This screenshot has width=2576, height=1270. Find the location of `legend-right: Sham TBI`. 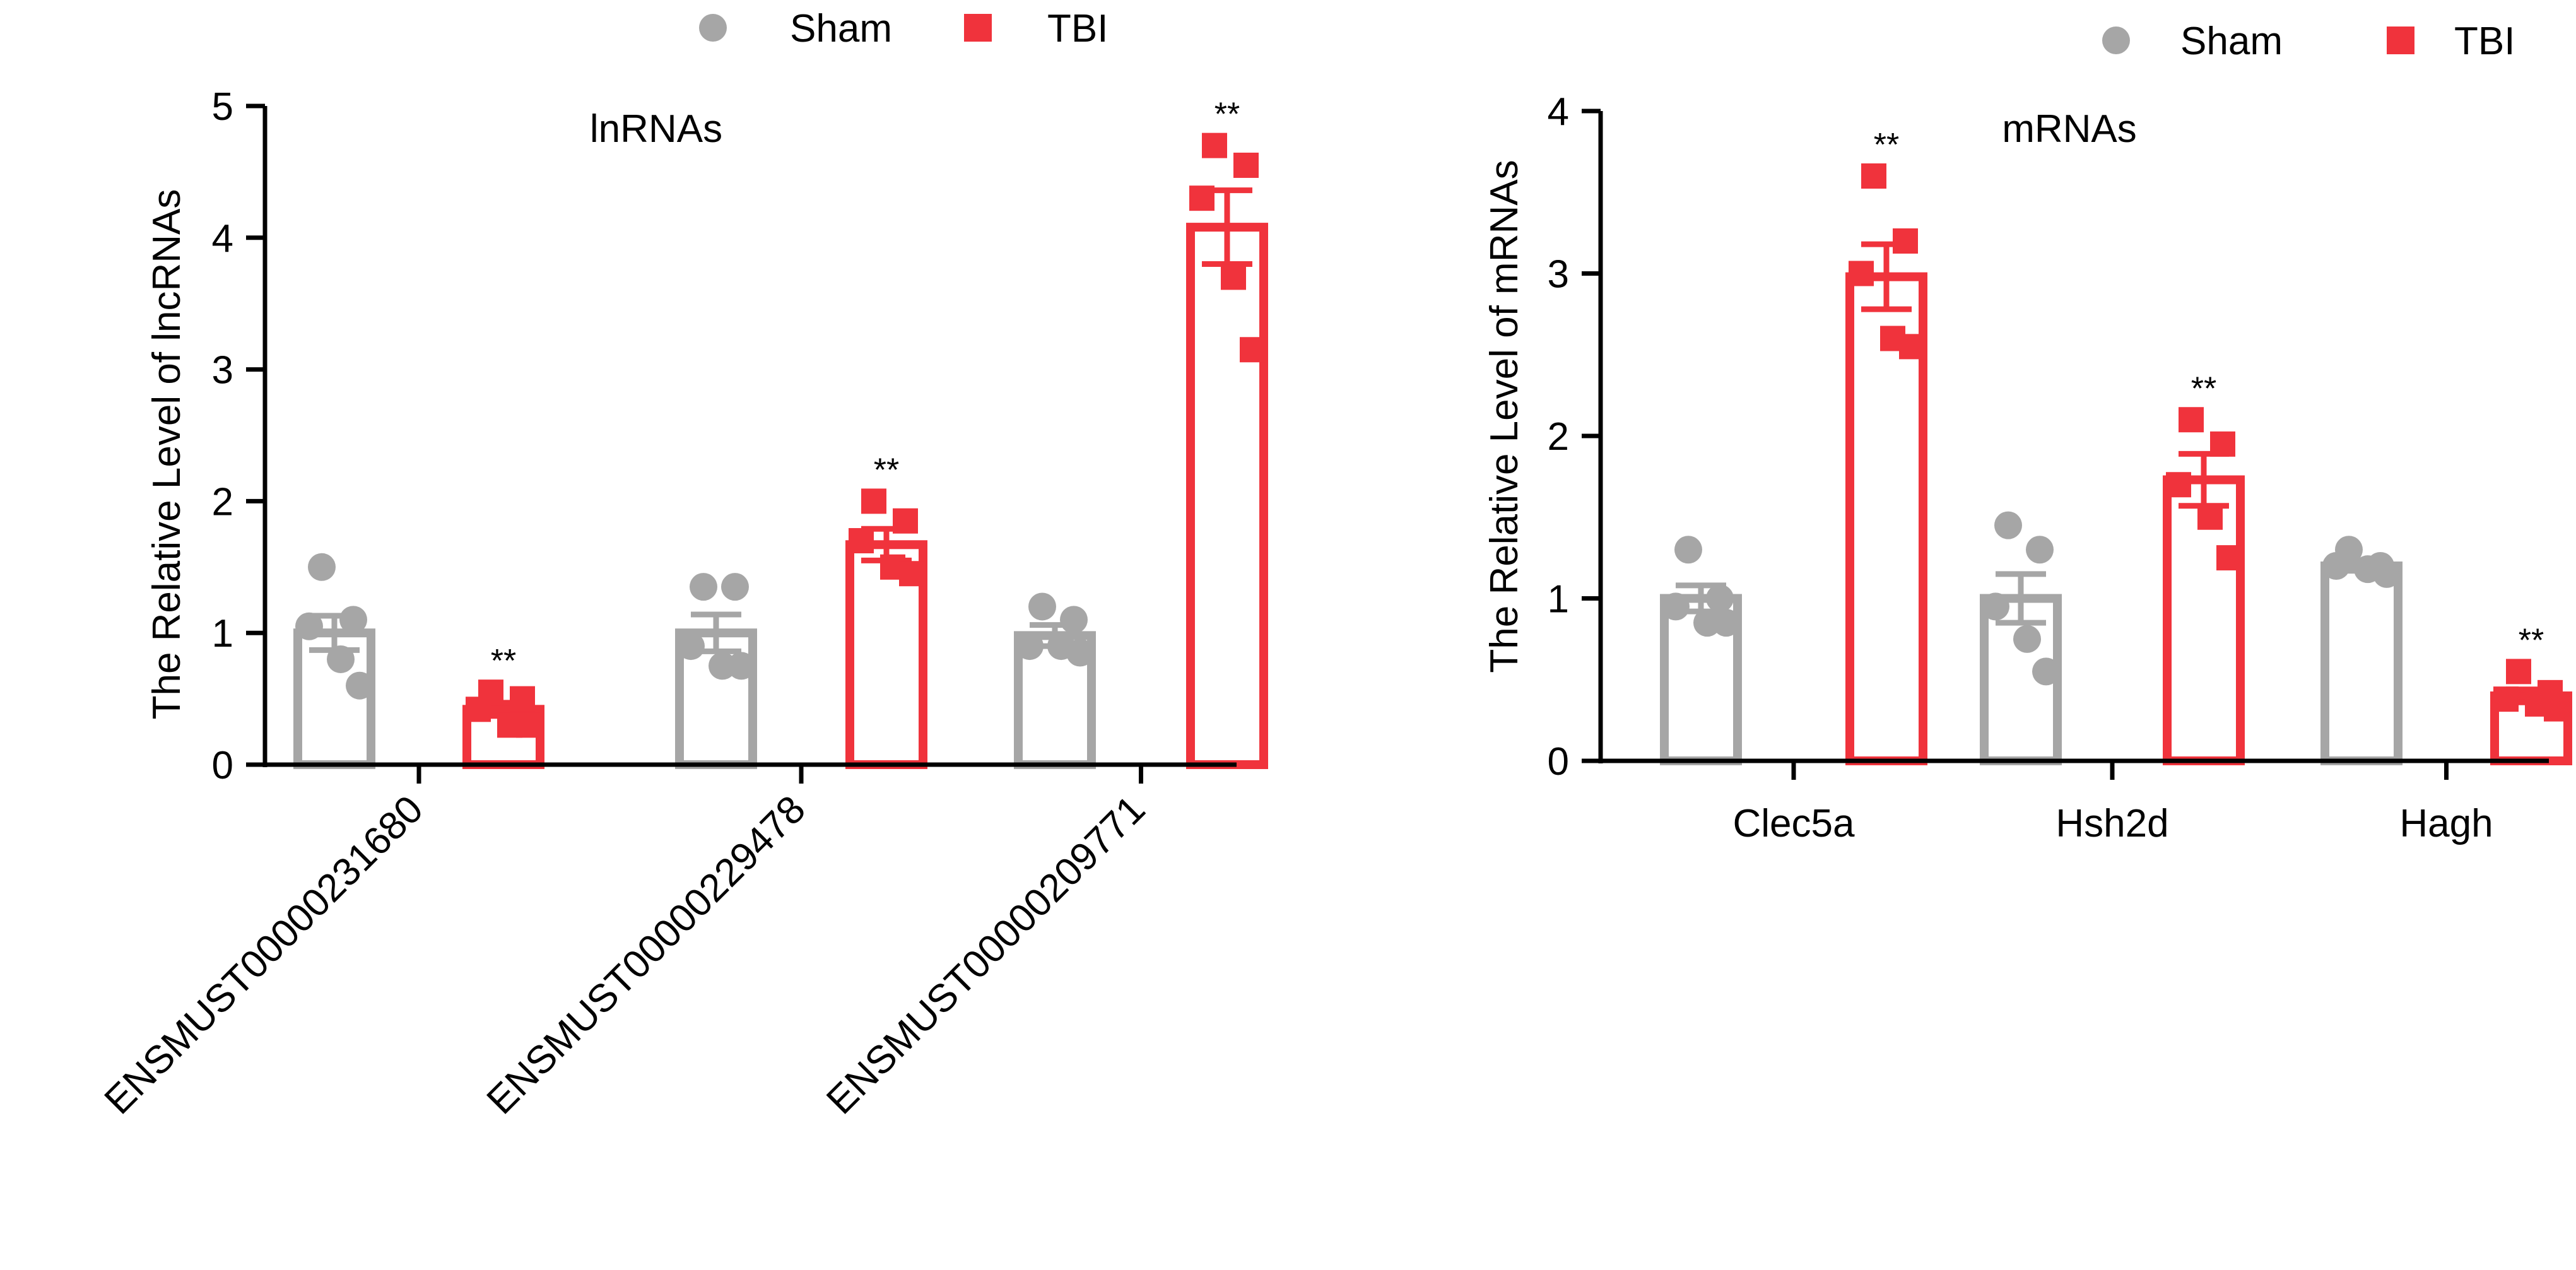

legend-right: Sham TBI is located at coordinates (2308, 41).